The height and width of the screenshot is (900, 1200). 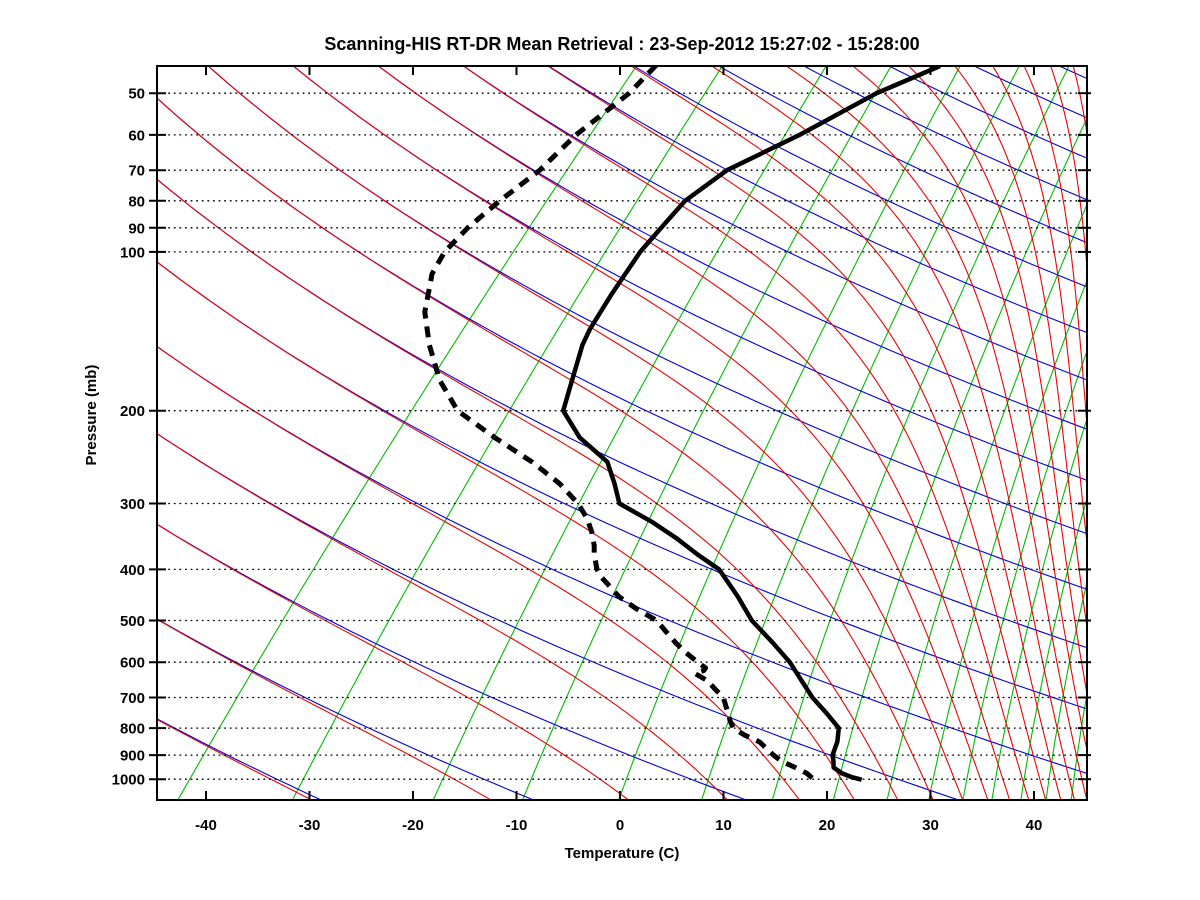 I want to click on pressure-tick-label: 60, so click(x=136, y=135).